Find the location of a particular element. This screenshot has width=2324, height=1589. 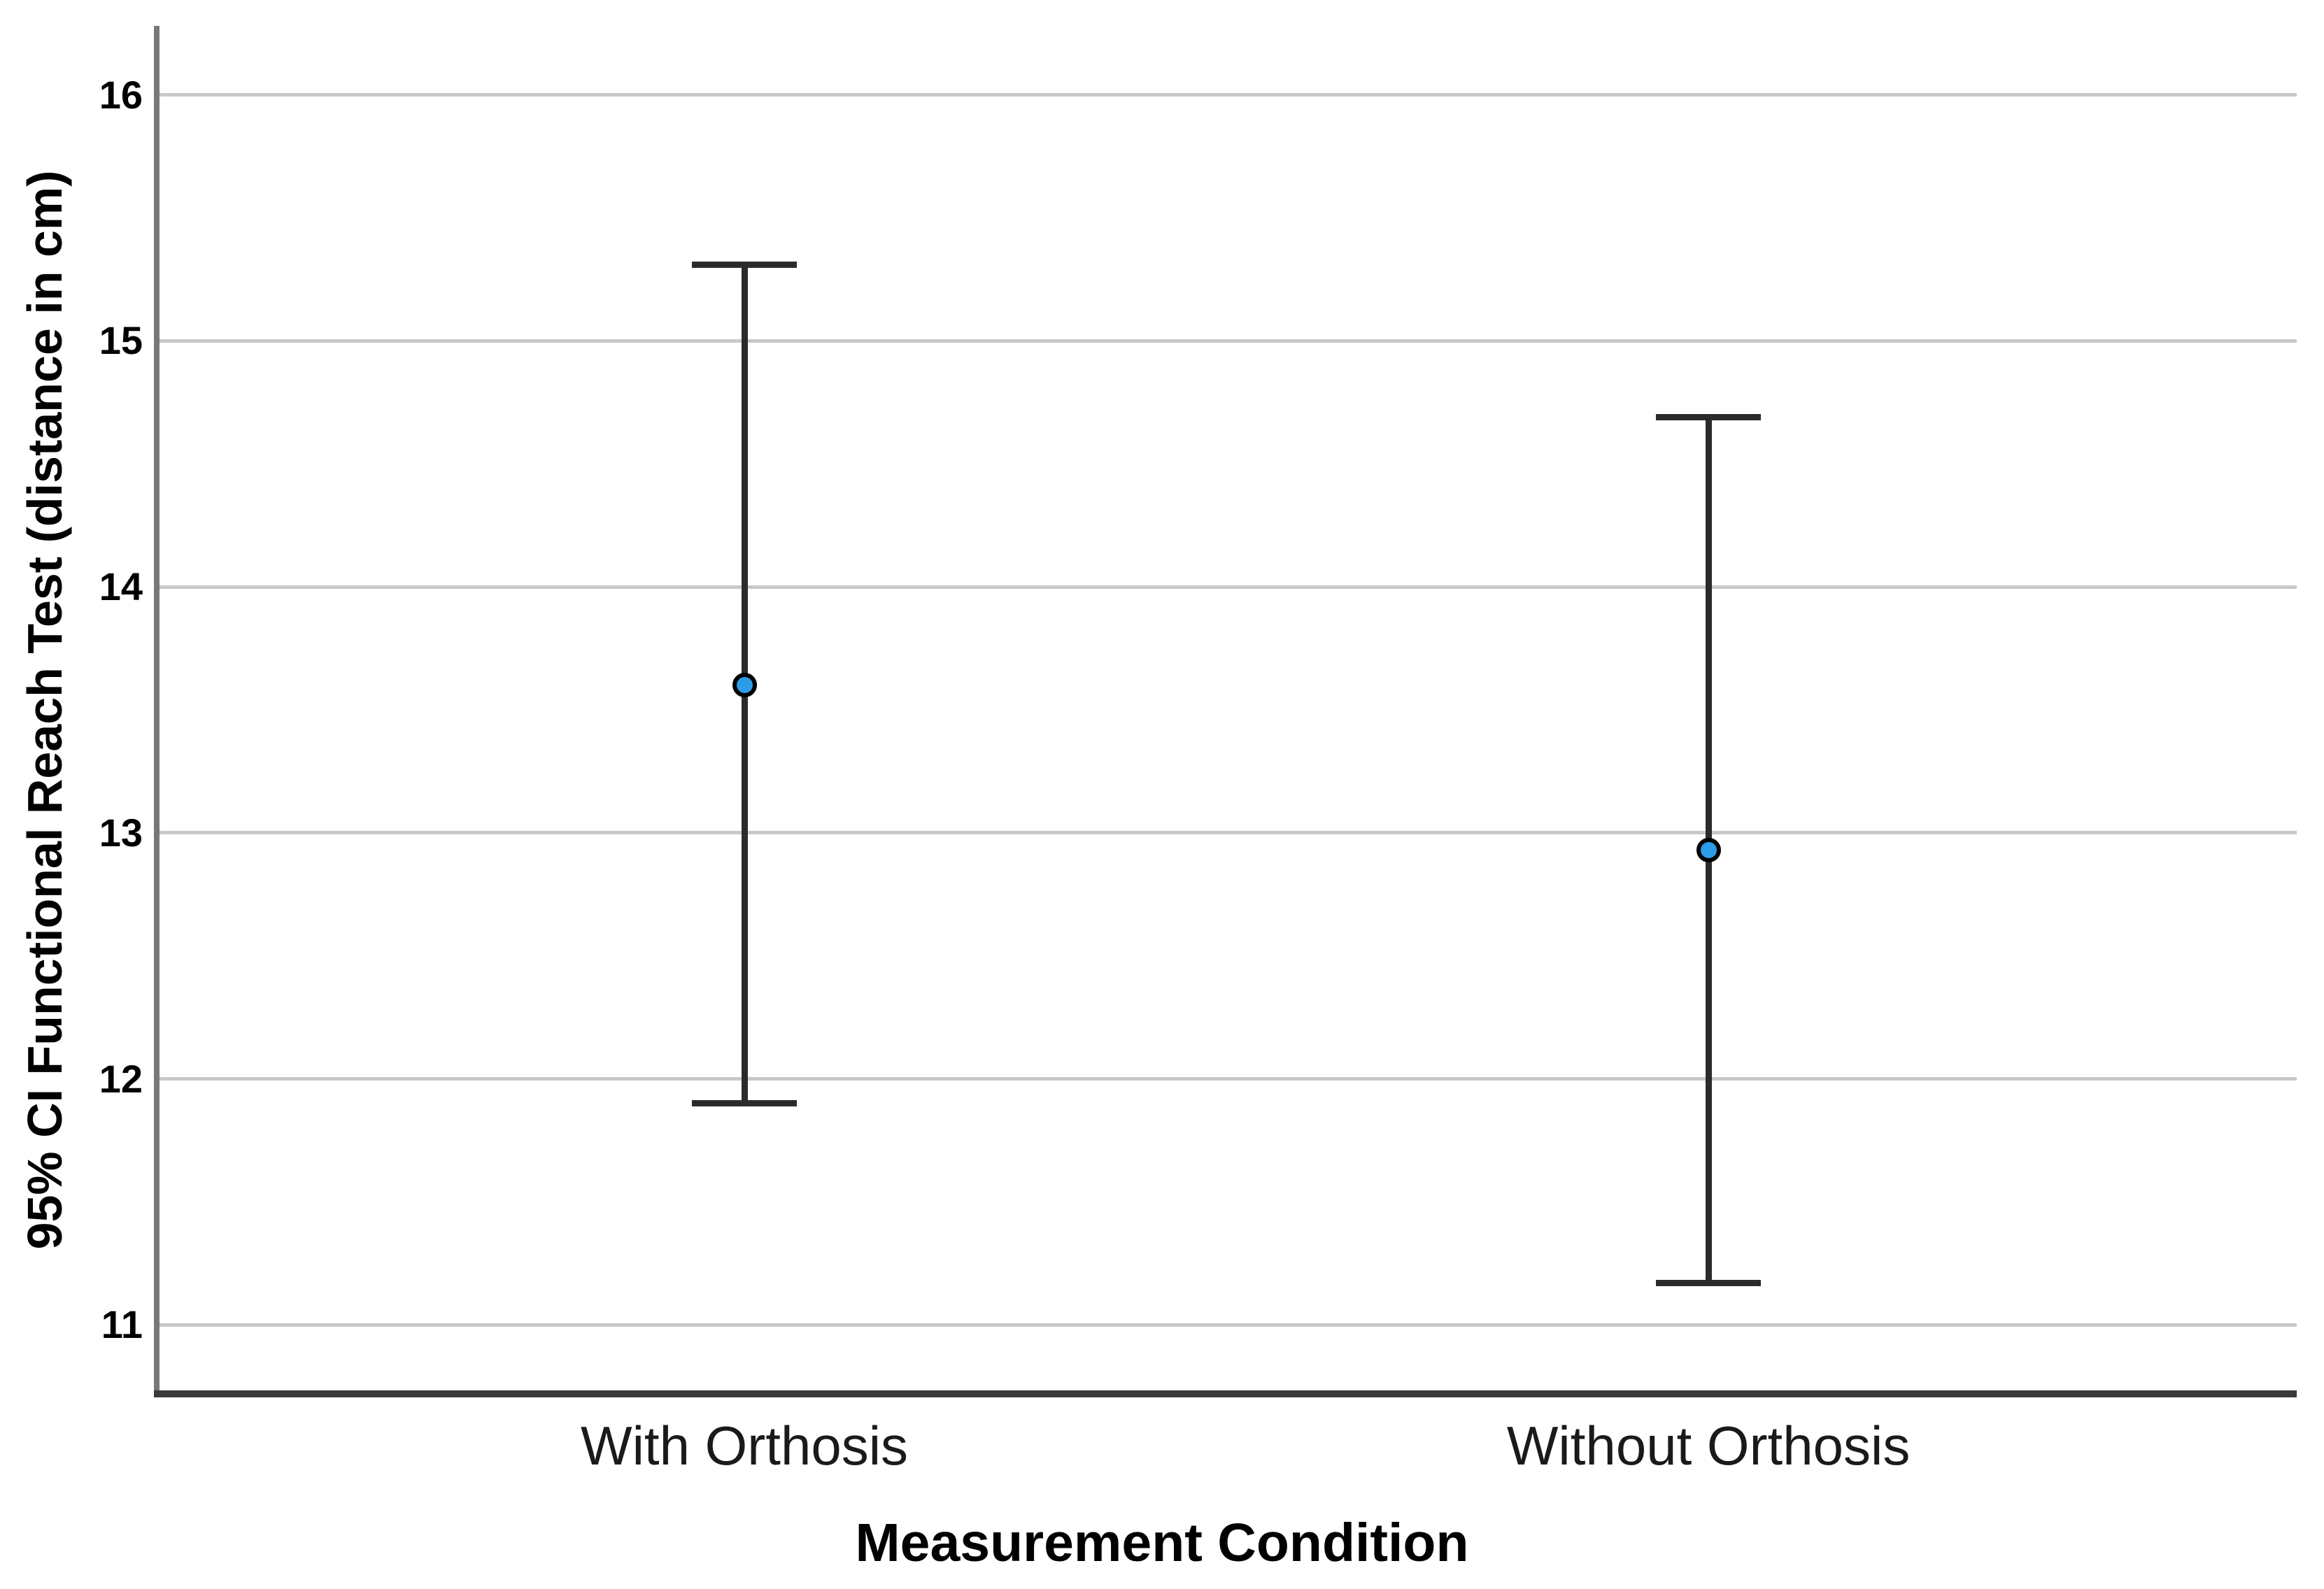

y-tick-label: 14 is located at coordinates (121, 586).